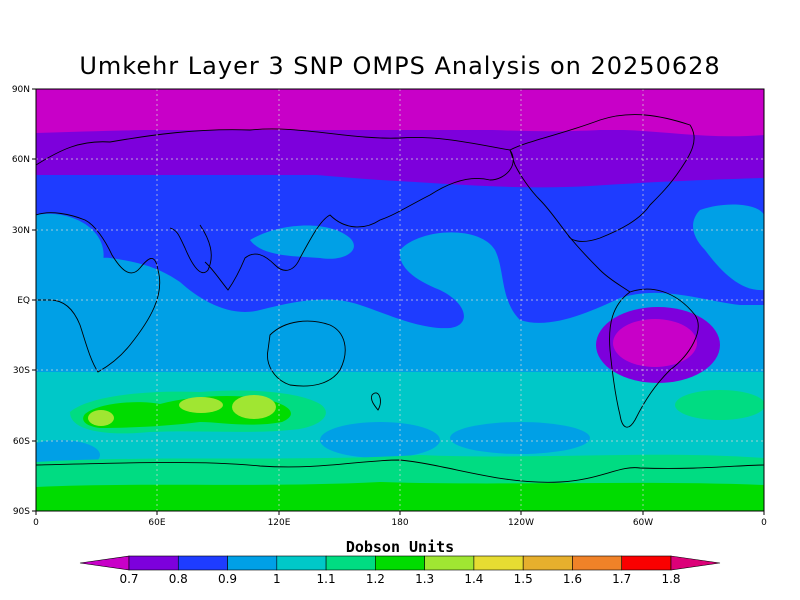 The width and height of the screenshot is (800, 600). What do you see at coordinates (70, 256) in the screenshot?
I see `lobe-atlantic` at bounding box center [70, 256].